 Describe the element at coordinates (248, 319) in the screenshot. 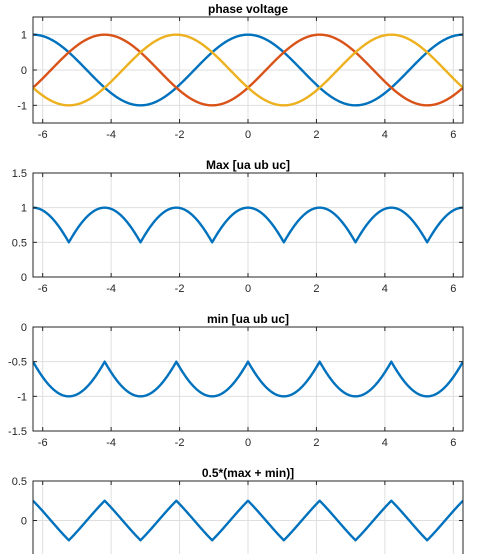

I see `subplot-title: min [ua ub uc]` at that location.